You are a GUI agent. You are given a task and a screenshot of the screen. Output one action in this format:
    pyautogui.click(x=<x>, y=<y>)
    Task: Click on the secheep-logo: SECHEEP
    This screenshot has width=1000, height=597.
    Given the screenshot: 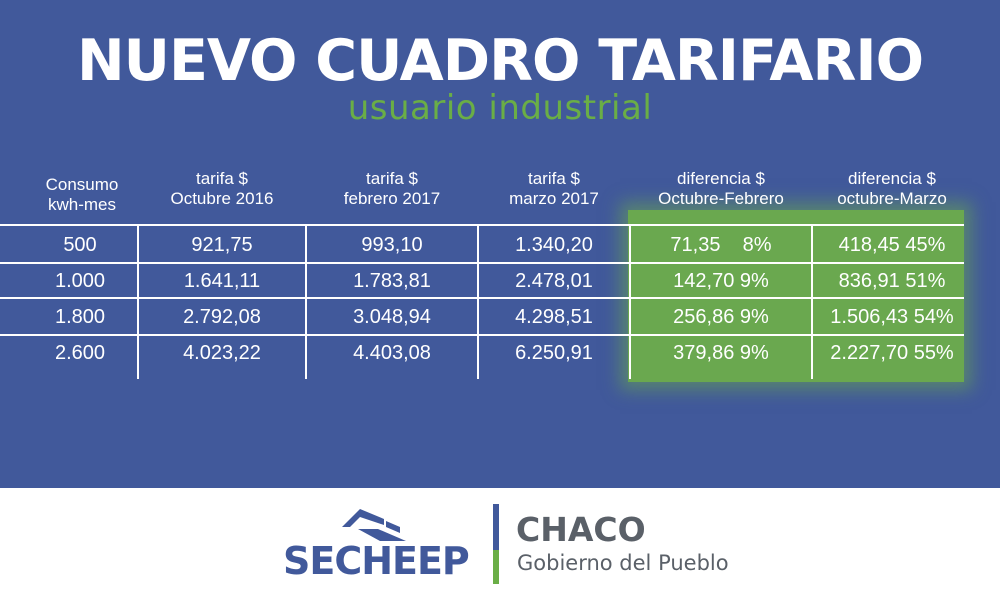 What is the action you would take?
    pyautogui.click(x=376, y=561)
    